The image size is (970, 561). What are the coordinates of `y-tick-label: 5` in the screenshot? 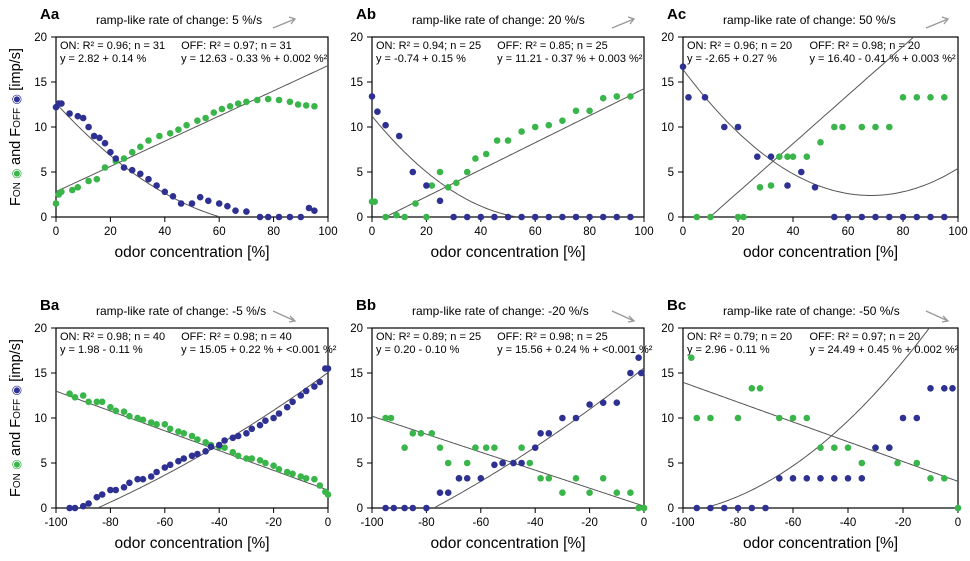 It's located at (44, 173).